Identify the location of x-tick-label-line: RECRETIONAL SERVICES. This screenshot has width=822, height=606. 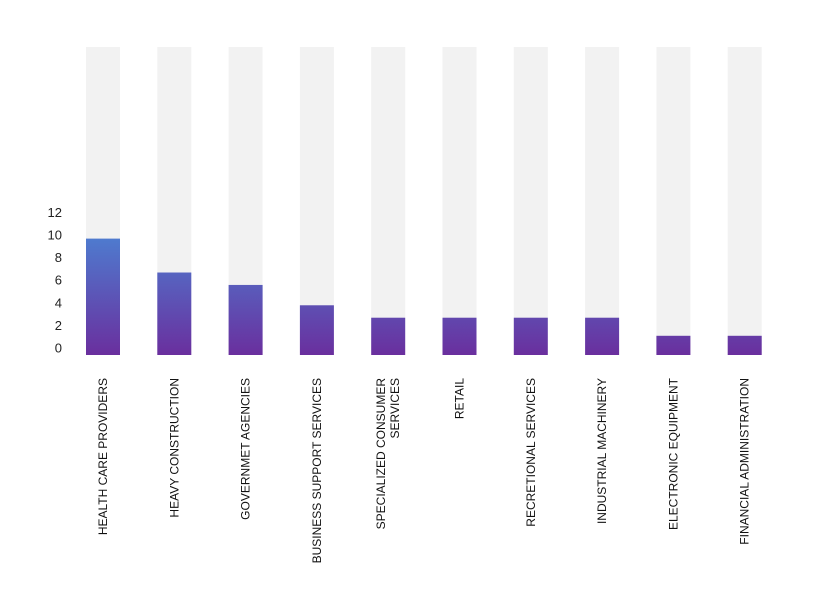
(531, 452).